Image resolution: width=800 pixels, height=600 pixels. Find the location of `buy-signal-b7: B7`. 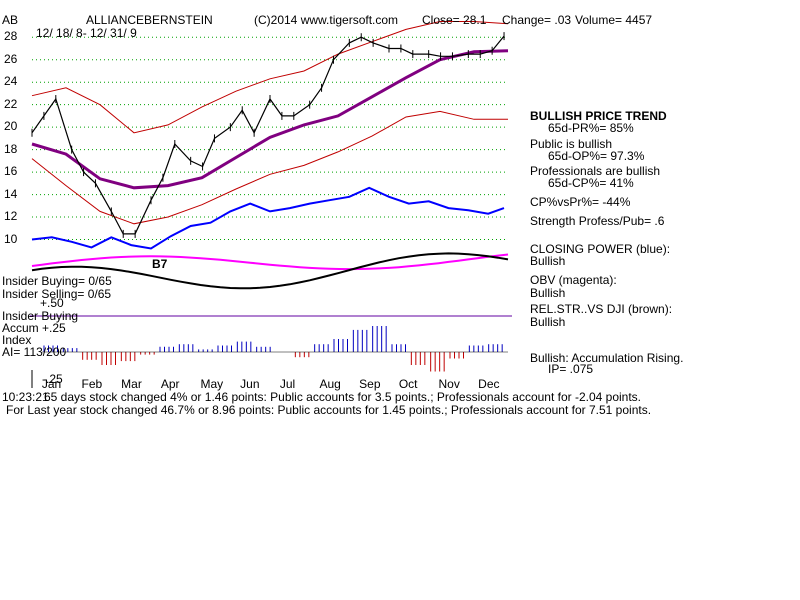

buy-signal-b7: B7 is located at coordinates (160, 264).